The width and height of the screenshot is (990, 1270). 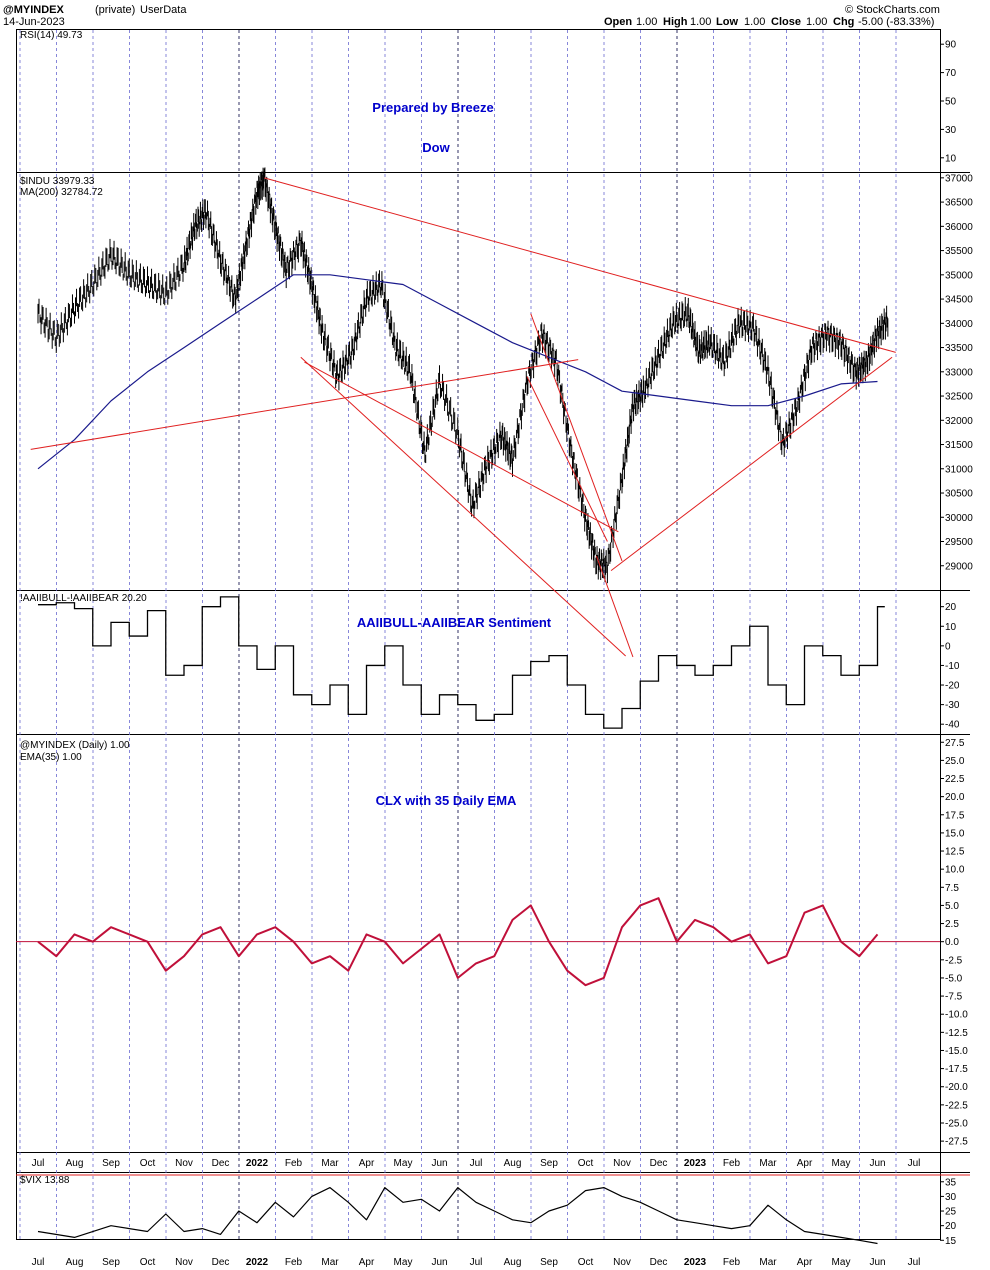 What do you see at coordinates (959, 566) in the screenshot?
I see `y-tick-label: 29000` at bounding box center [959, 566].